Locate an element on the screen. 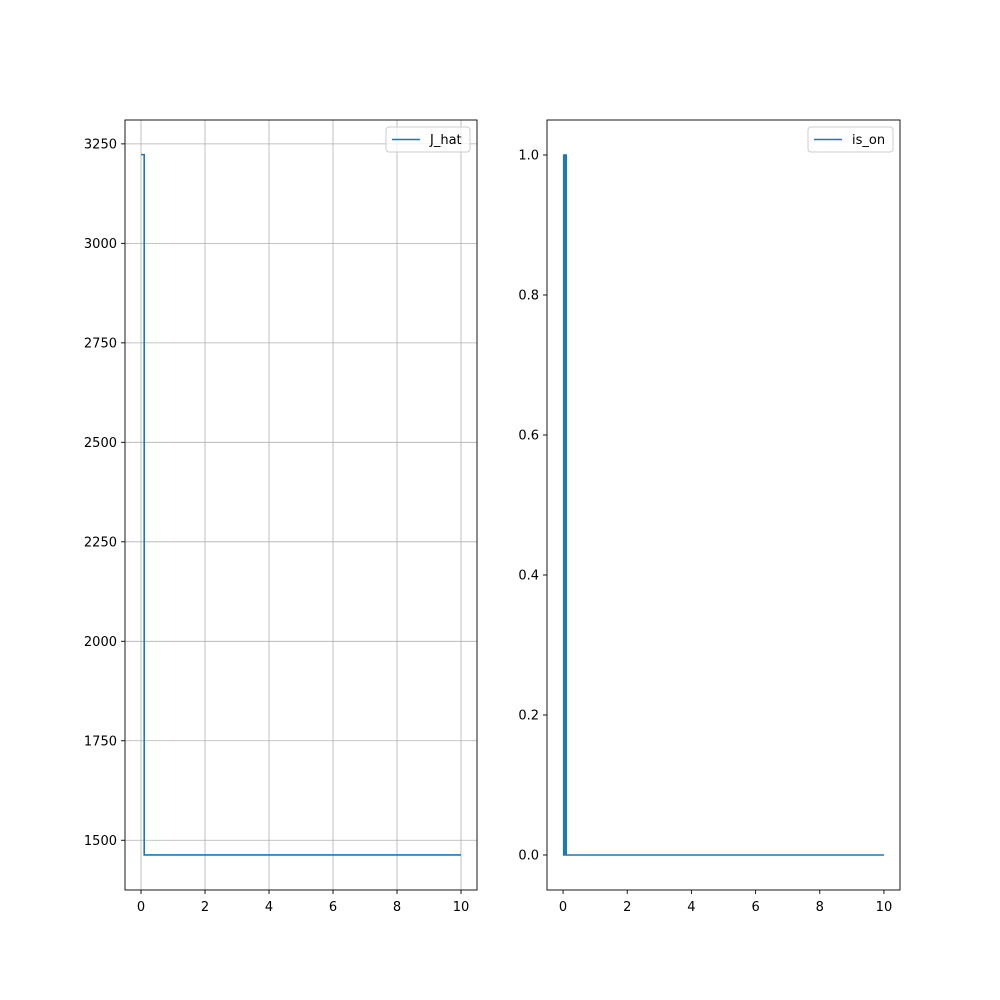  y-tick-label: 3250 is located at coordinates (100, 144).